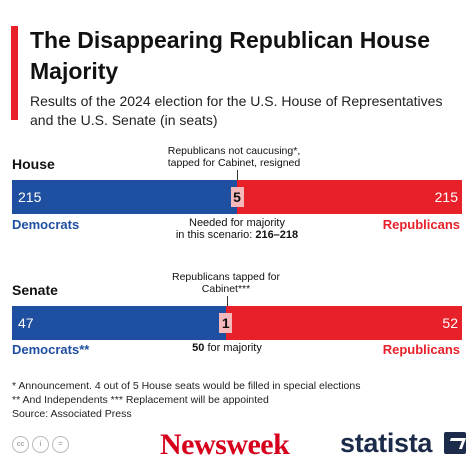 This screenshot has height=474, width=474. What do you see at coordinates (421, 349) in the screenshot?
I see `senate-republicans-label: Republicans` at bounding box center [421, 349].